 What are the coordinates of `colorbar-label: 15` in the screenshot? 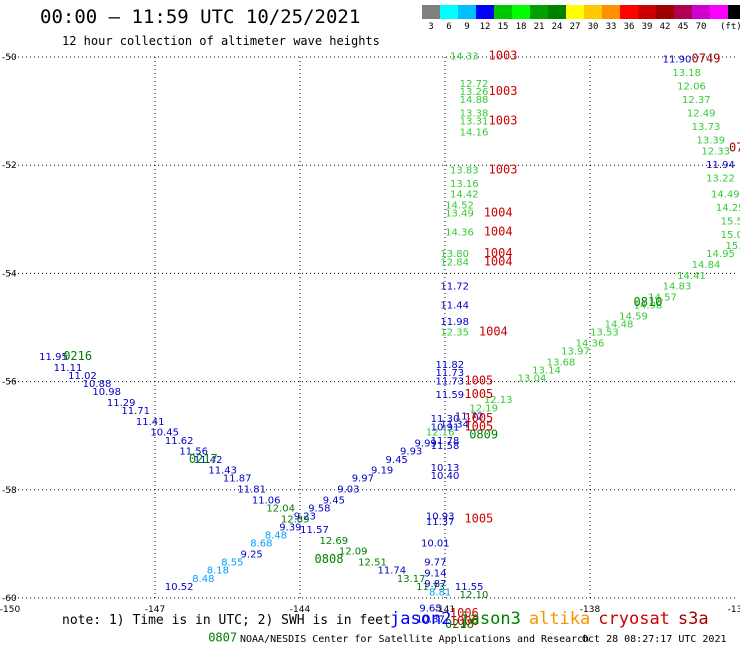 It's located at (503, 27).